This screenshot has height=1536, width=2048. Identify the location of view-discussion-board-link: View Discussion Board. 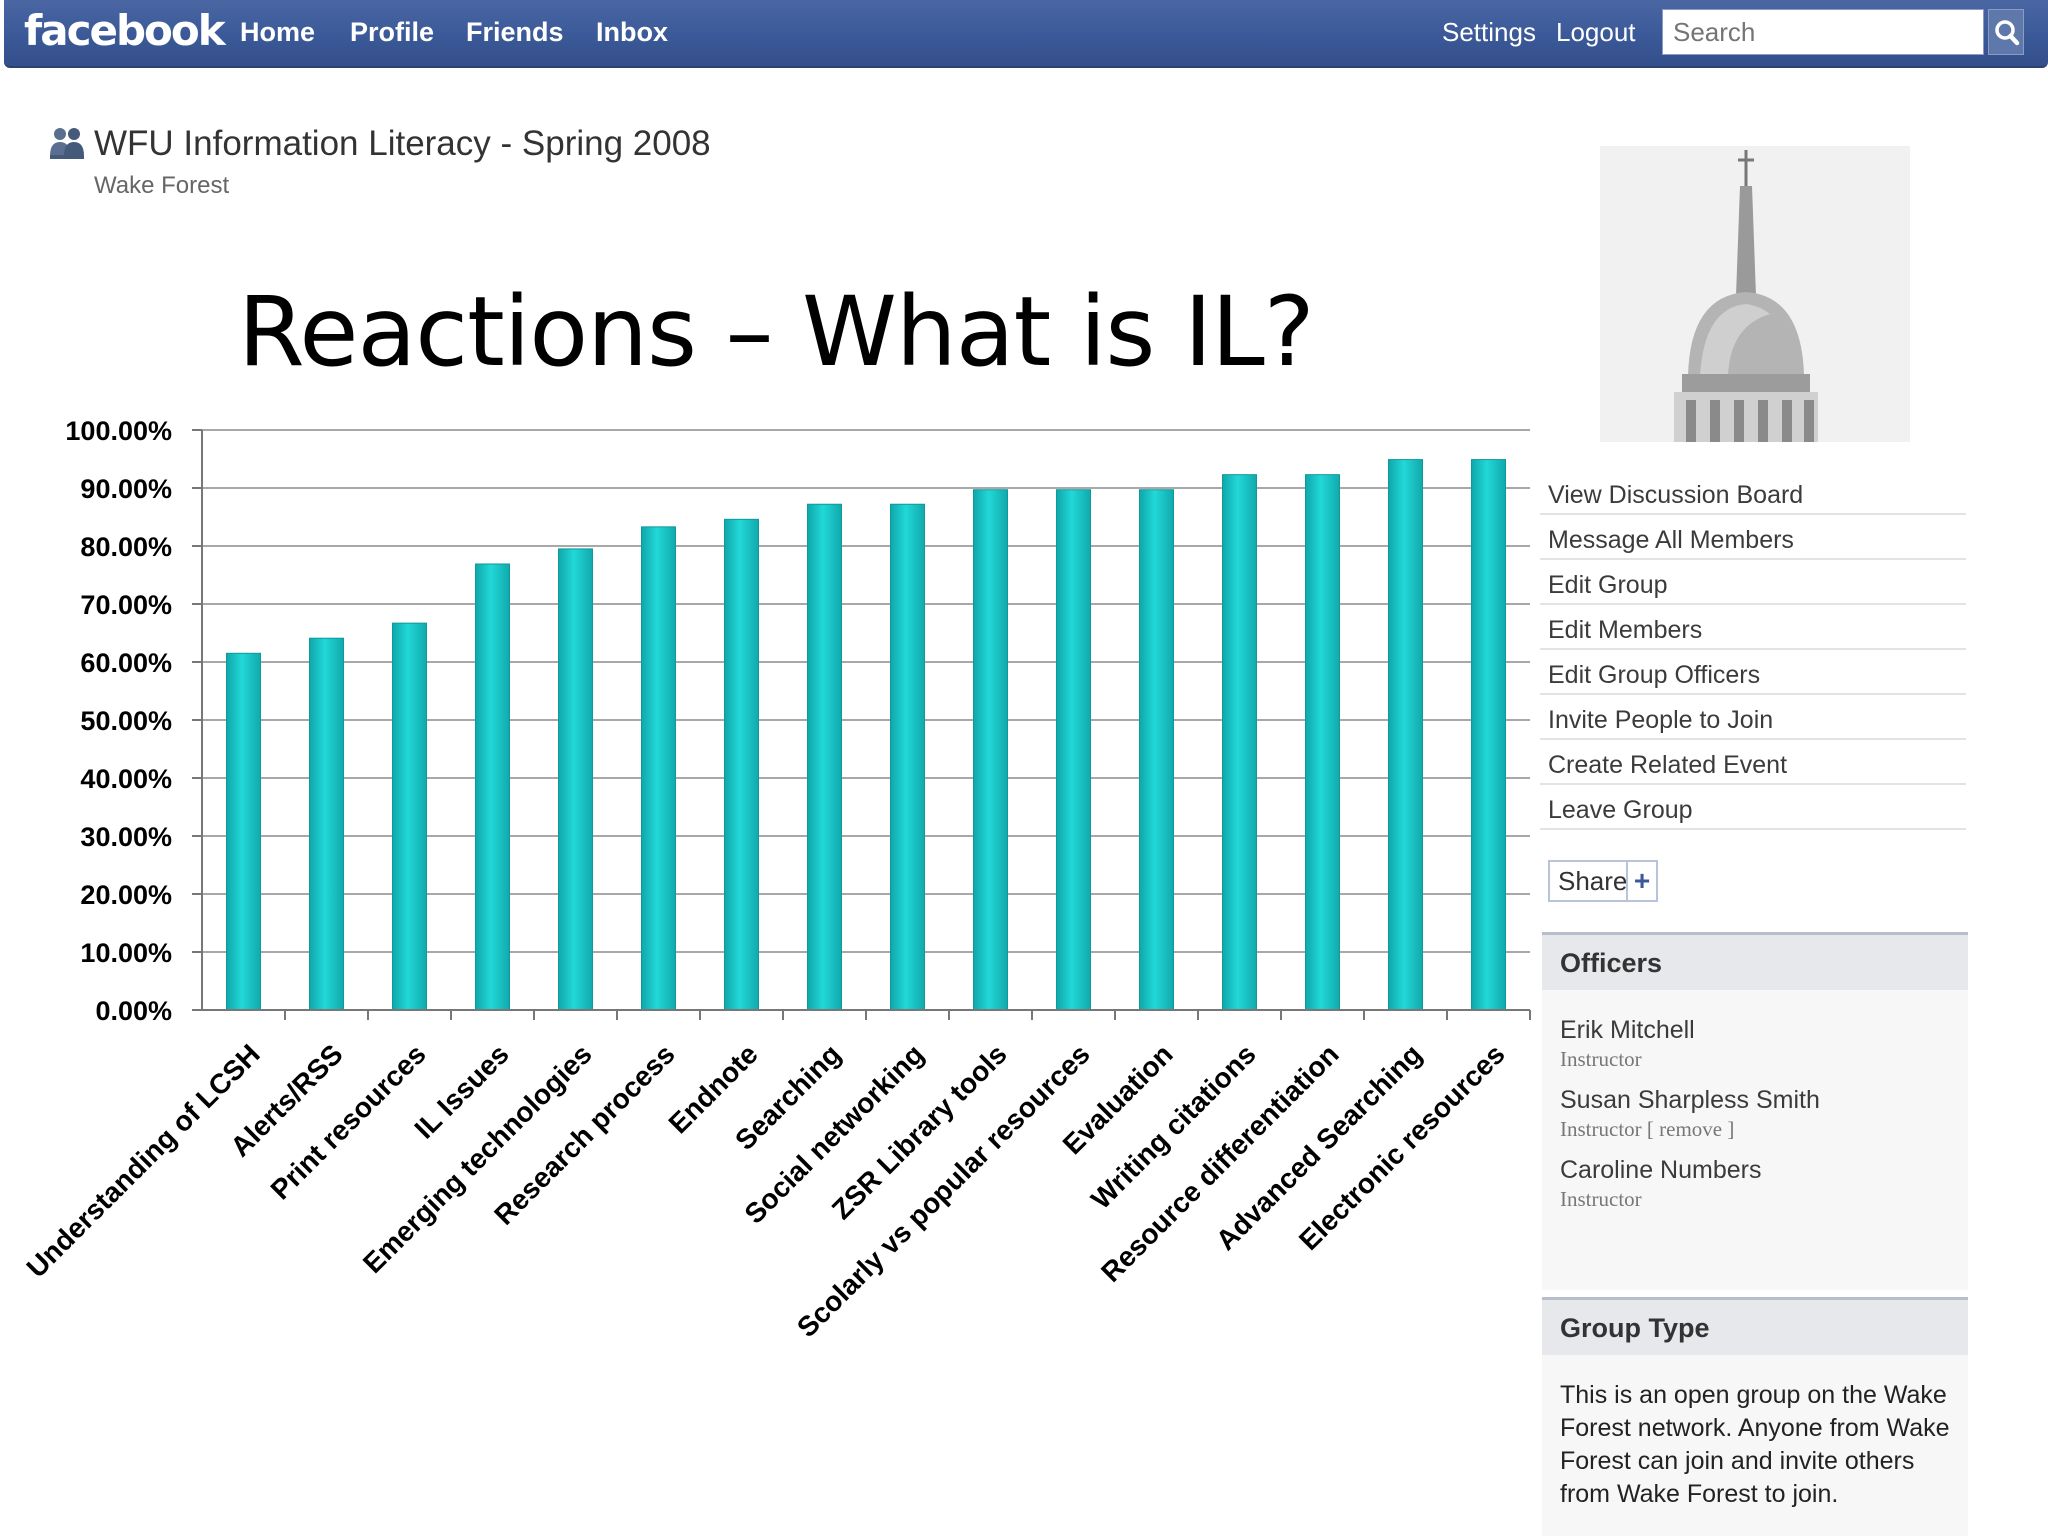
(1753, 492).